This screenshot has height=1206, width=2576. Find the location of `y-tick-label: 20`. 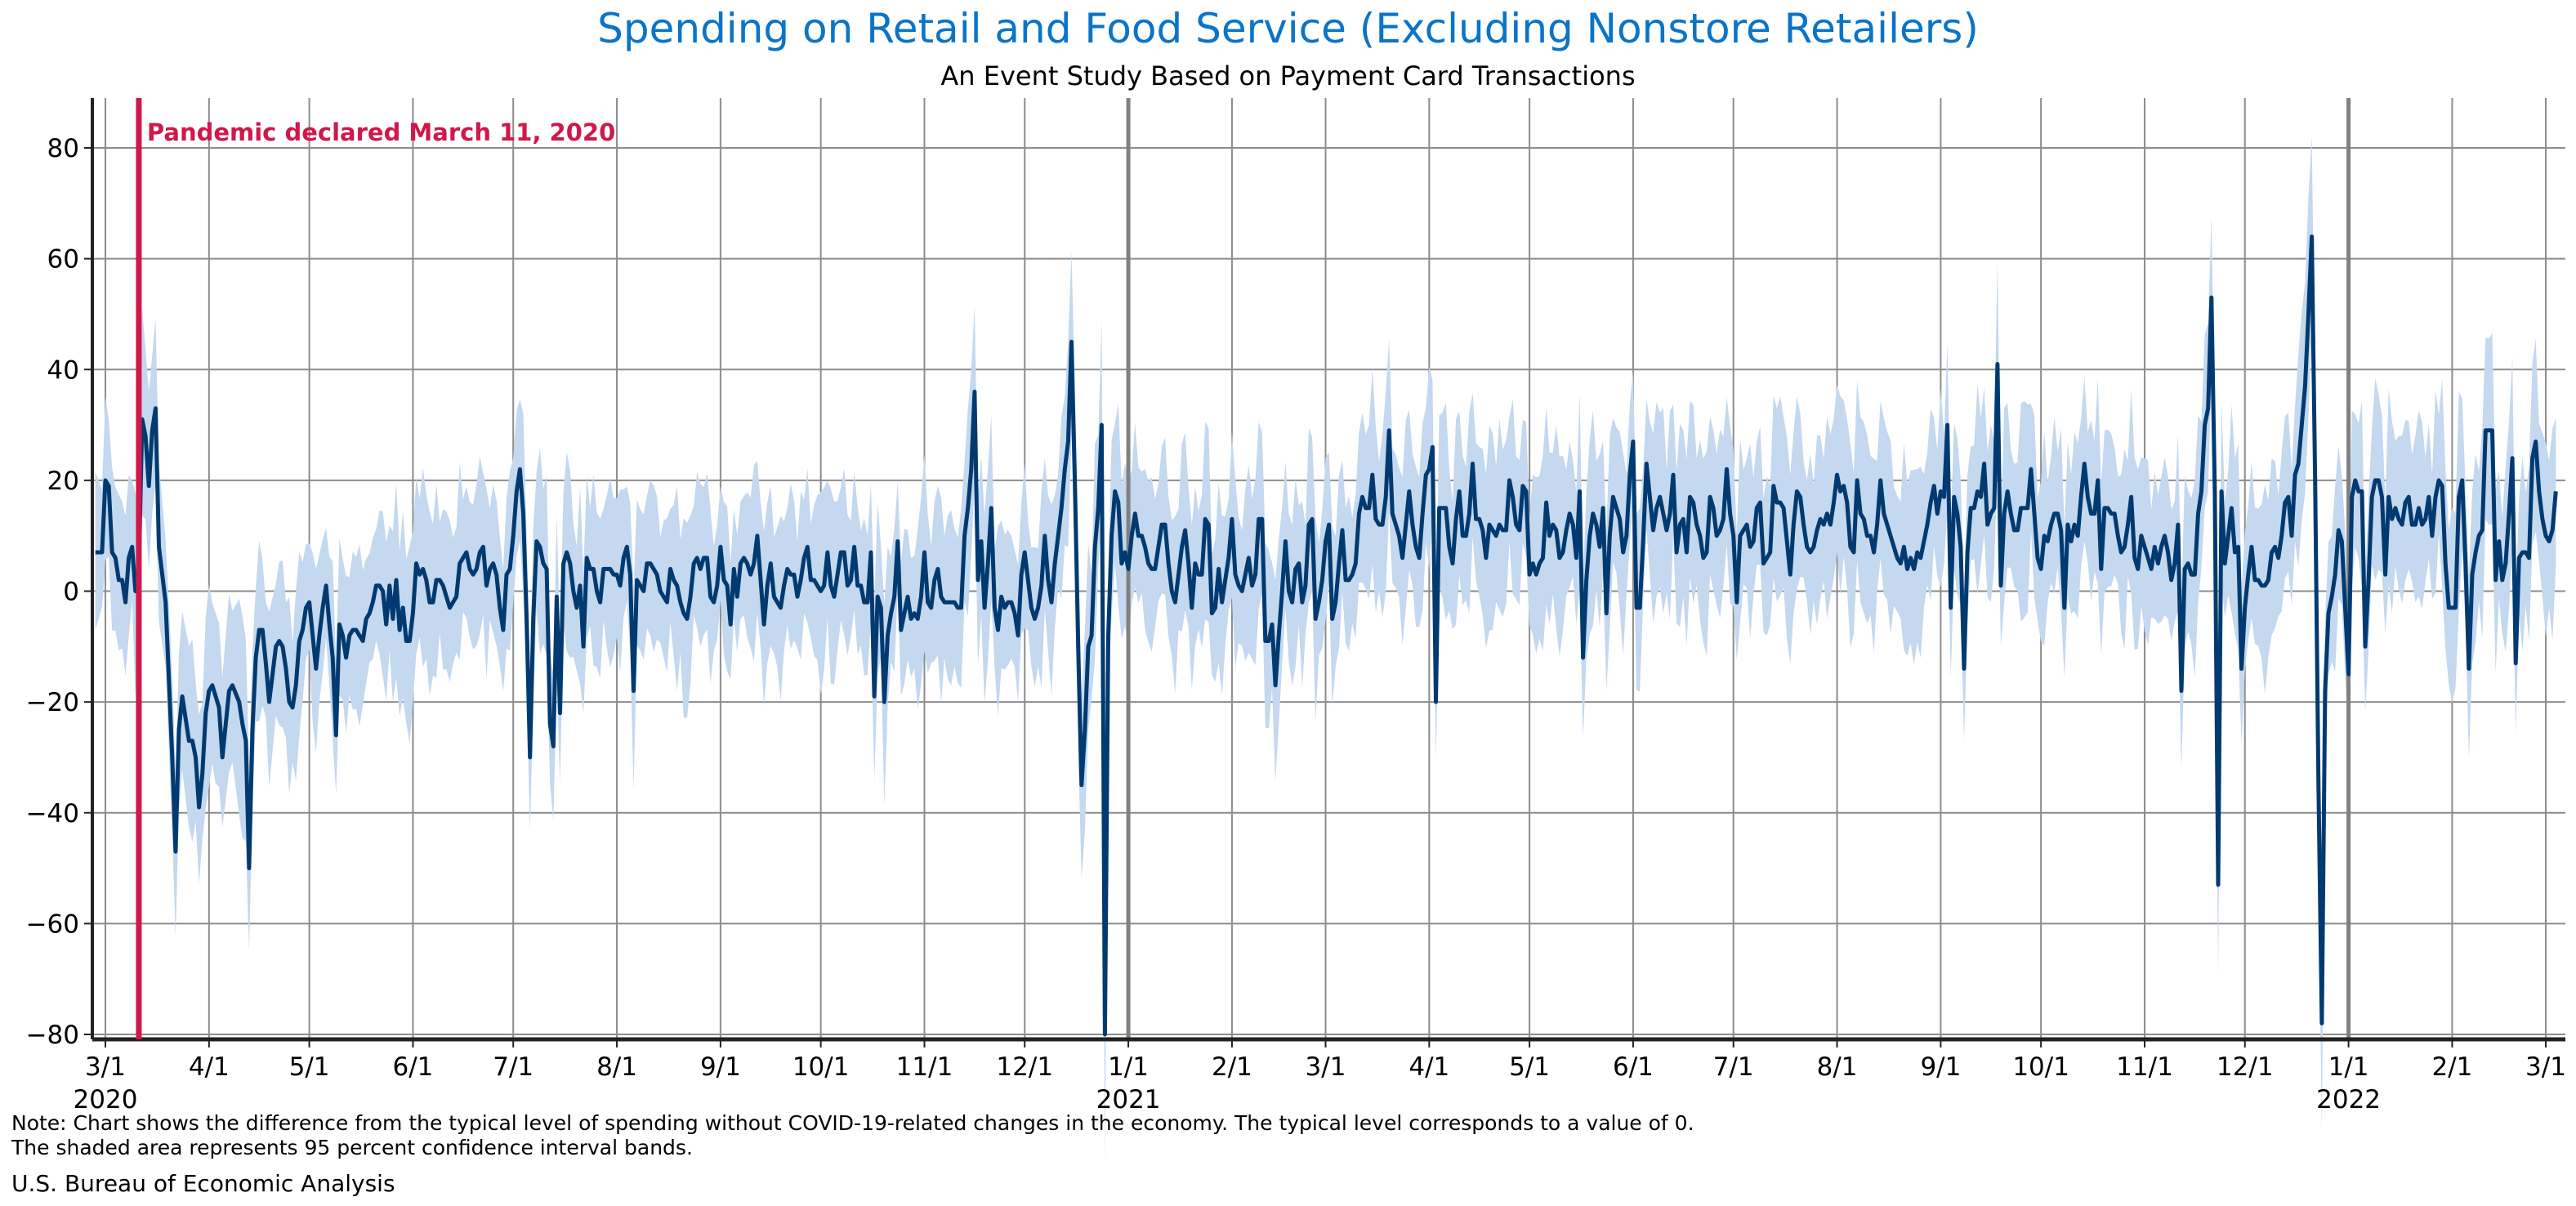

y-tick-label: 20 is located at coordinates (63, 481).